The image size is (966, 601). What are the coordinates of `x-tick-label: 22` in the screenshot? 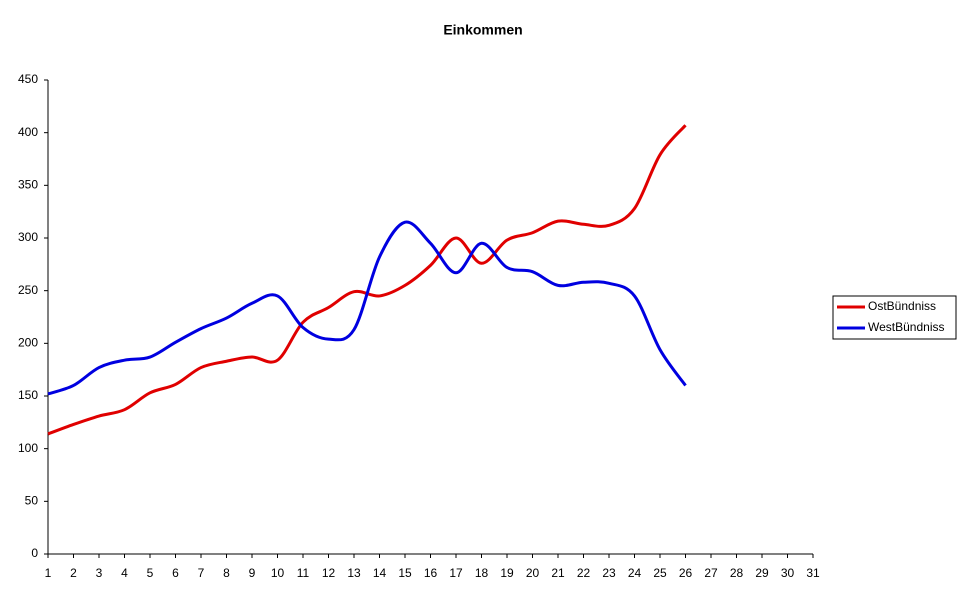 It's located at (584, 573).